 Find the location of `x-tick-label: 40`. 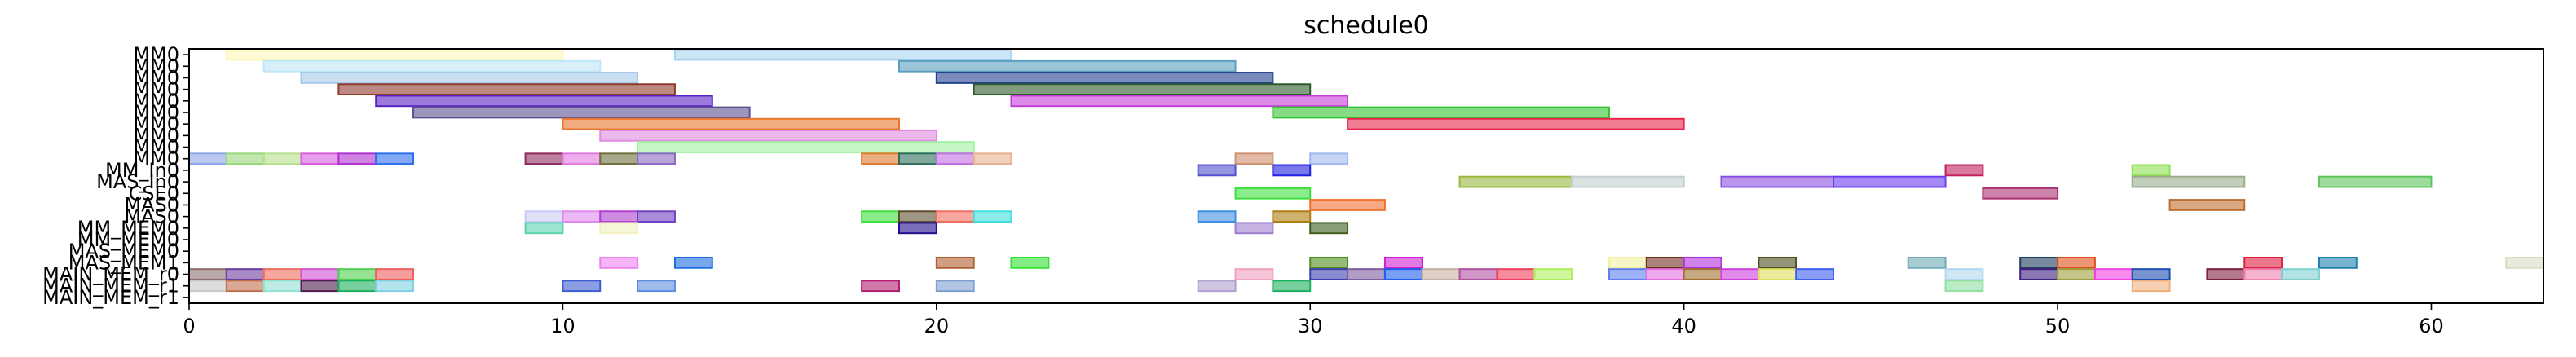

x-tick-label: 40 is located at coordinates (1683, 326).